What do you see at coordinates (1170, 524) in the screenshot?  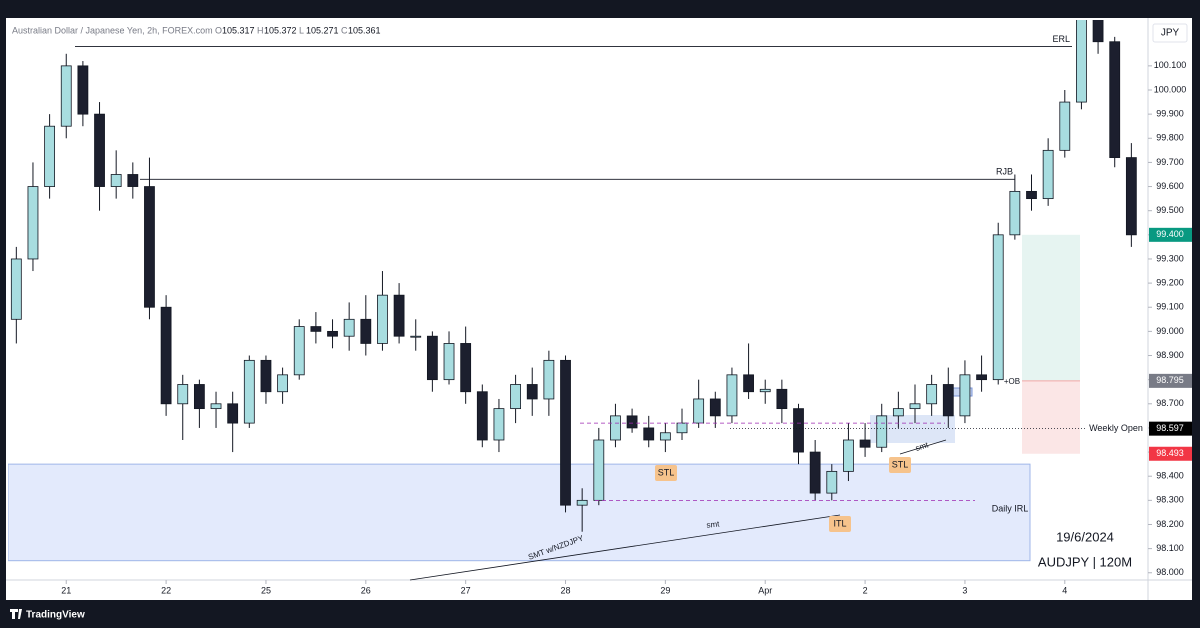 I see `y-tick-label: 98.200` at bounding box center [1170, 524].